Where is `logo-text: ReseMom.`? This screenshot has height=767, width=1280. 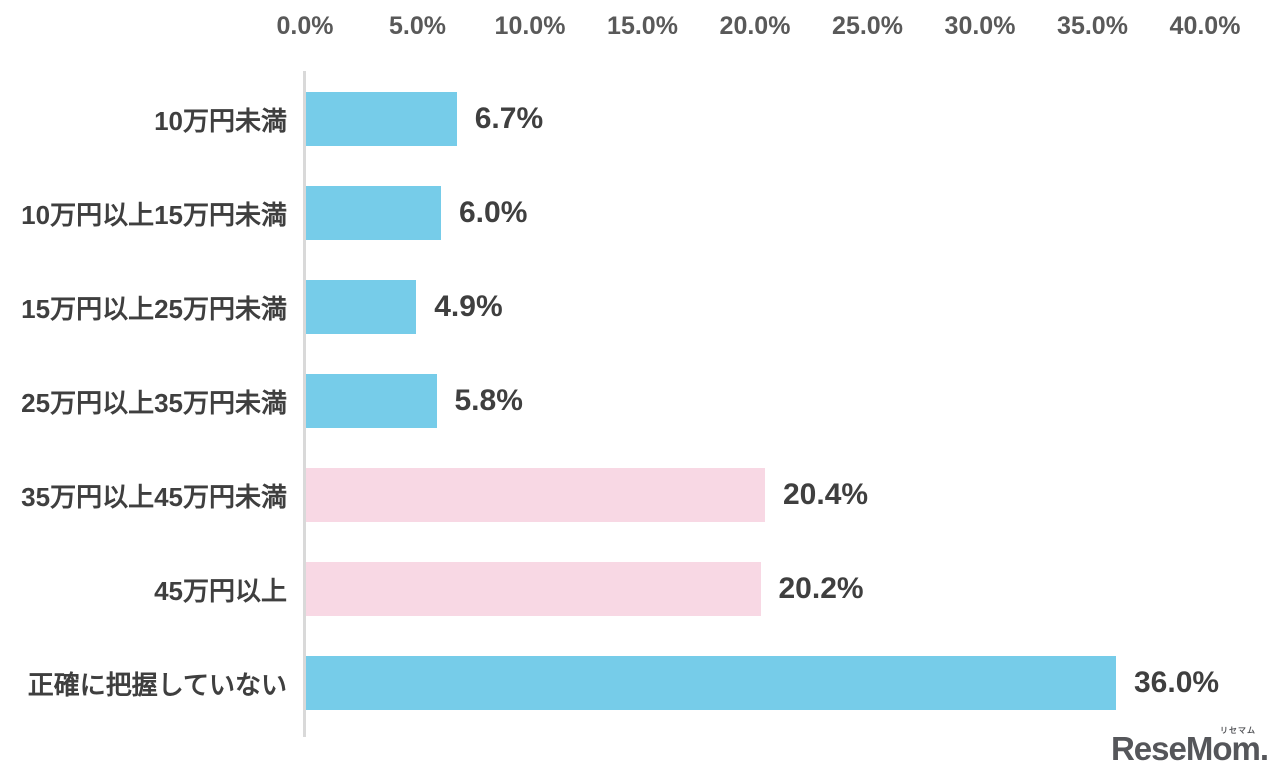
logo-text: ReseMom. is located at coordinates (1189, 748).